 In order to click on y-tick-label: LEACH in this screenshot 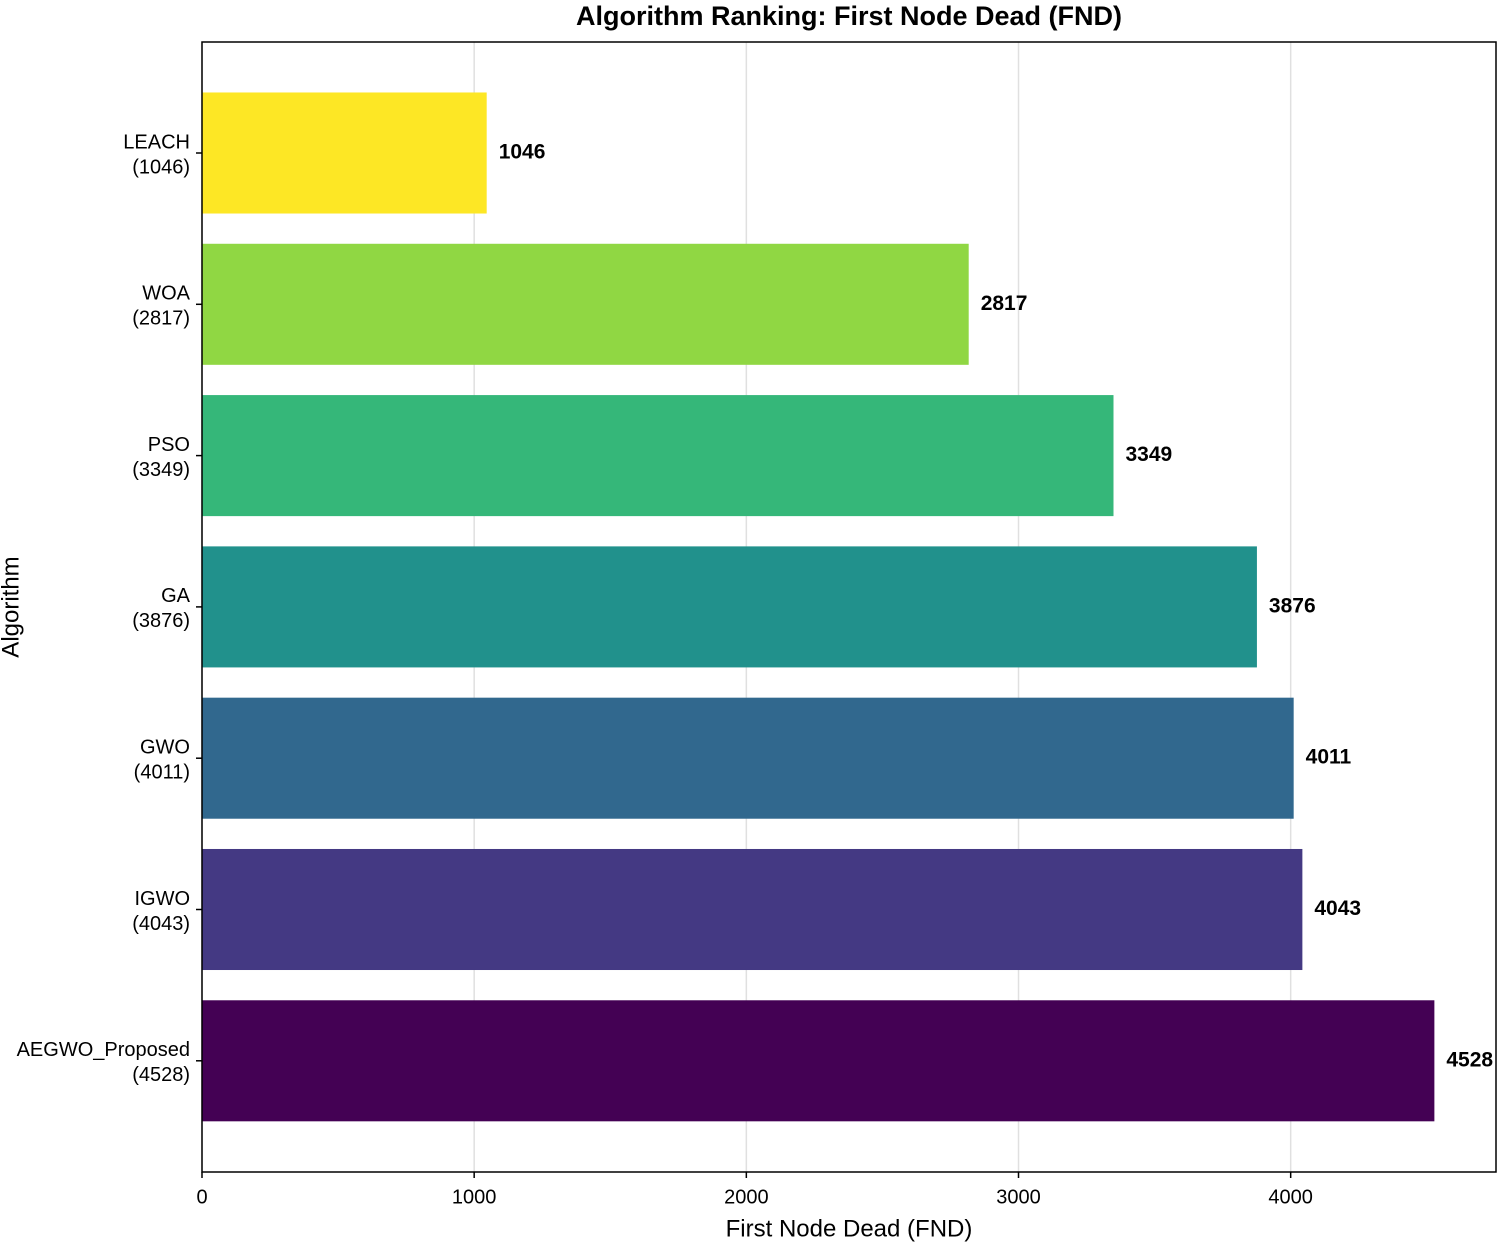, I will do `click(156, 142)`.